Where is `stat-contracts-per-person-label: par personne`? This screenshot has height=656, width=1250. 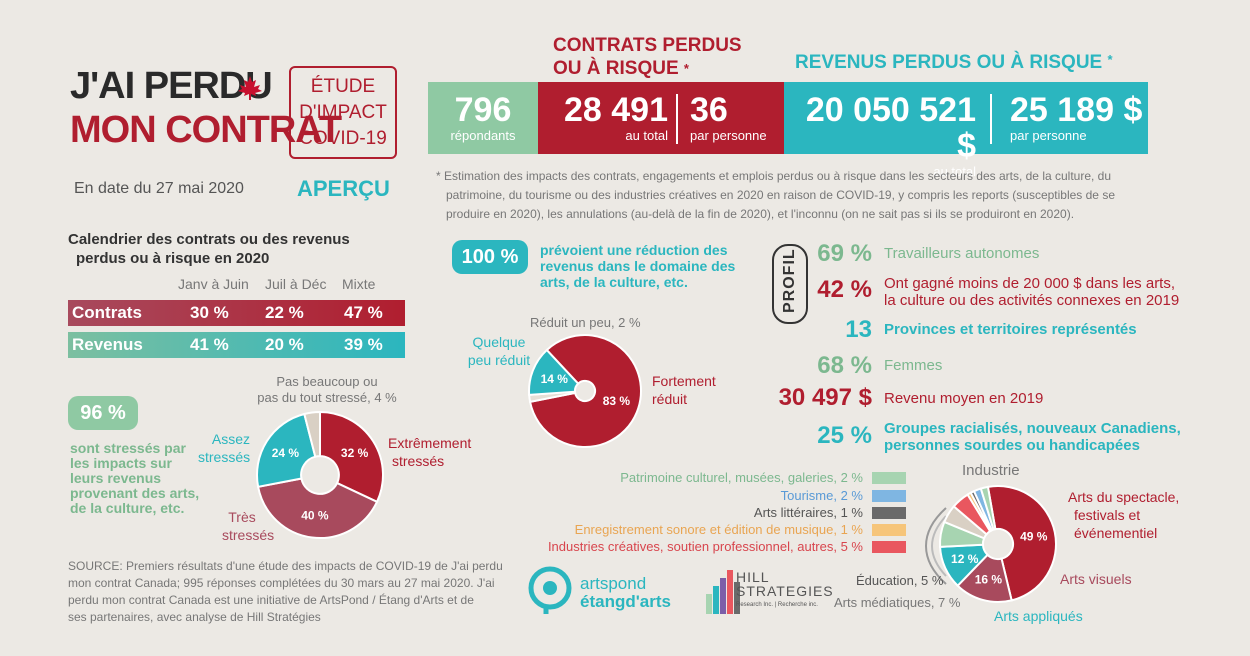 stat-contracts-per-person-label: par personne is located at coordinates (728, 135).